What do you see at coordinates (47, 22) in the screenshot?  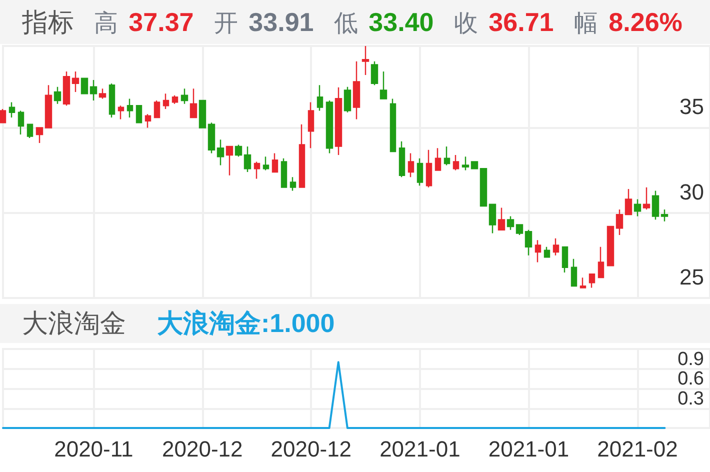 I see `chart-title: 指标` at bounding box center [47, 22].